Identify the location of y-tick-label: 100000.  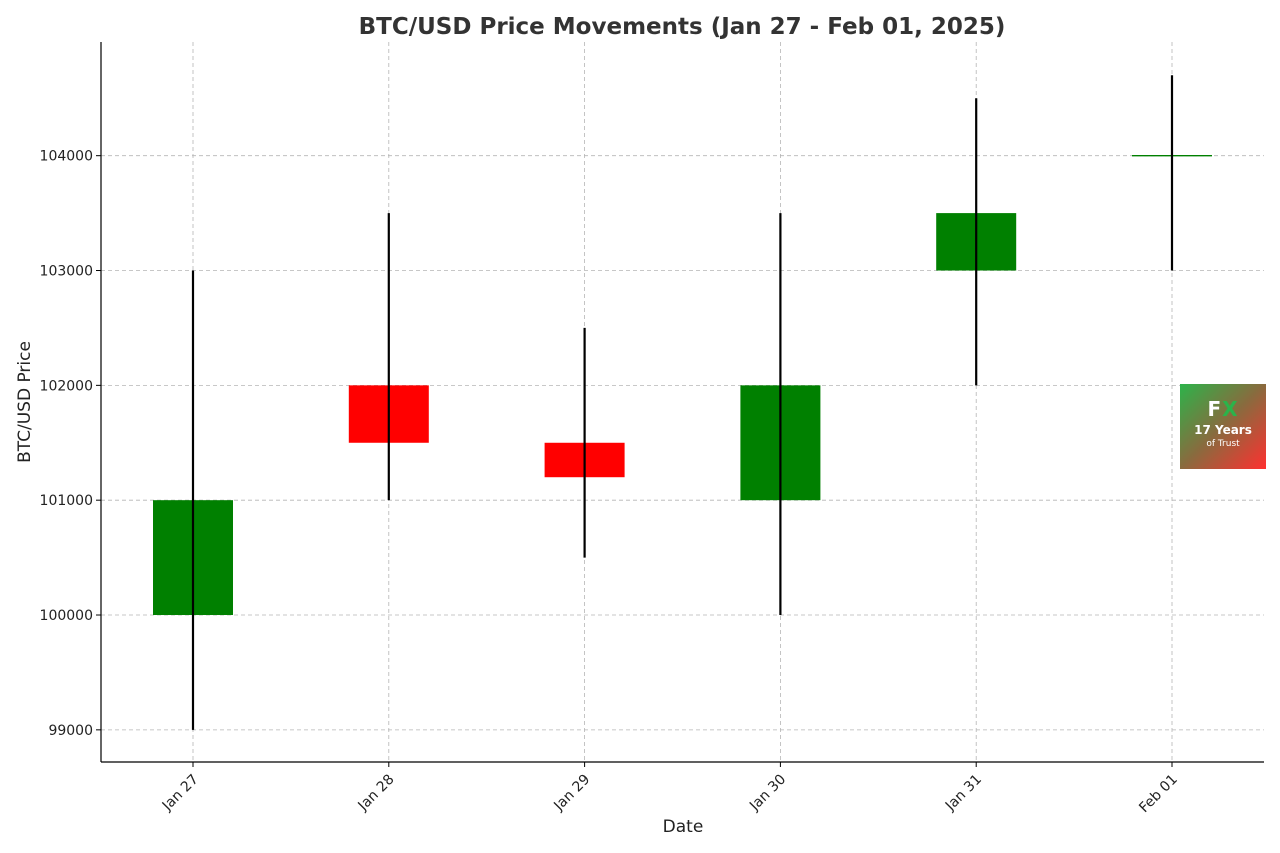
(66, 616).